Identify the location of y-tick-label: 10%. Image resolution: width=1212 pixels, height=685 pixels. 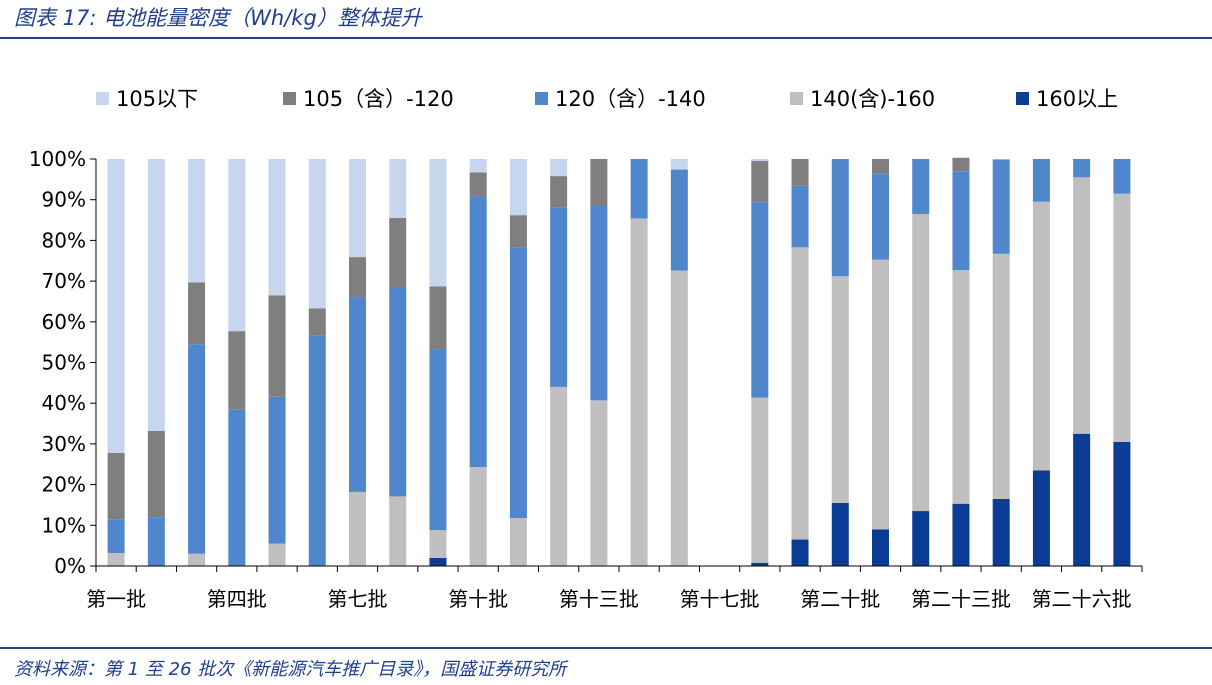
(64, 525).